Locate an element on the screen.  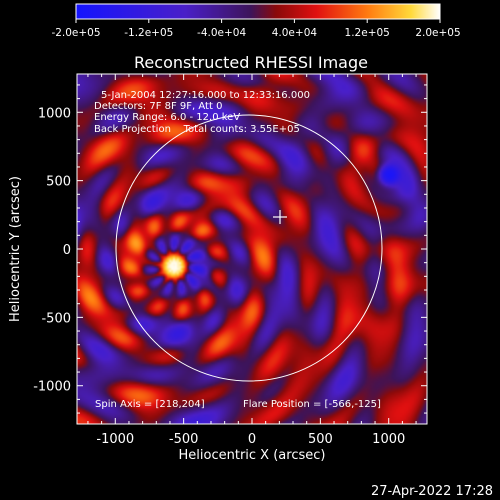
y-tick-label: 500 is located at coordinates (58, 182).